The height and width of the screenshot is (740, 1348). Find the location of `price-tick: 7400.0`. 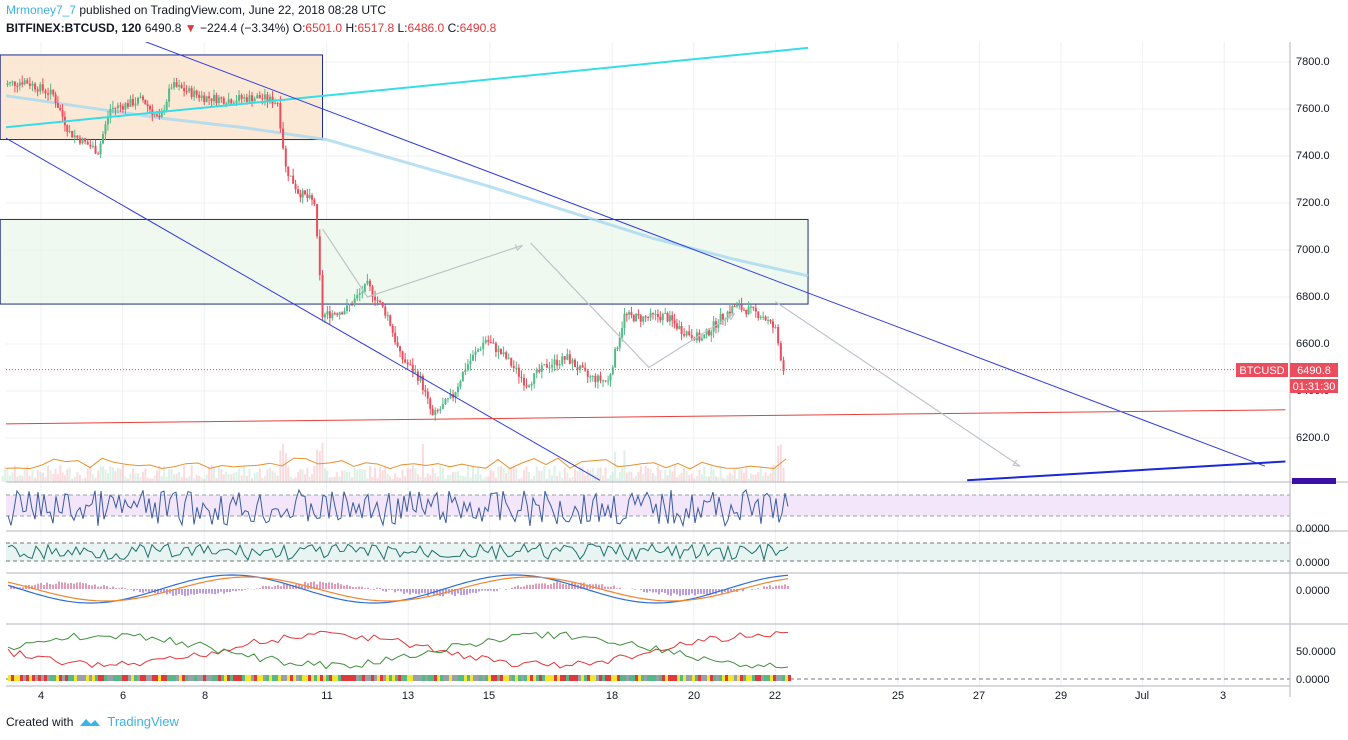

price-tick: 7400.0 is located at coordinates (1313, 156).